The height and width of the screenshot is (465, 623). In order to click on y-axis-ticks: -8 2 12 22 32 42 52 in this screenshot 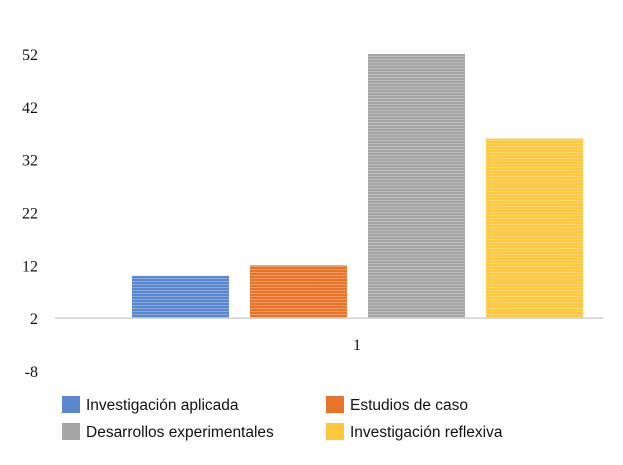, I will do `click(30, 214)`.